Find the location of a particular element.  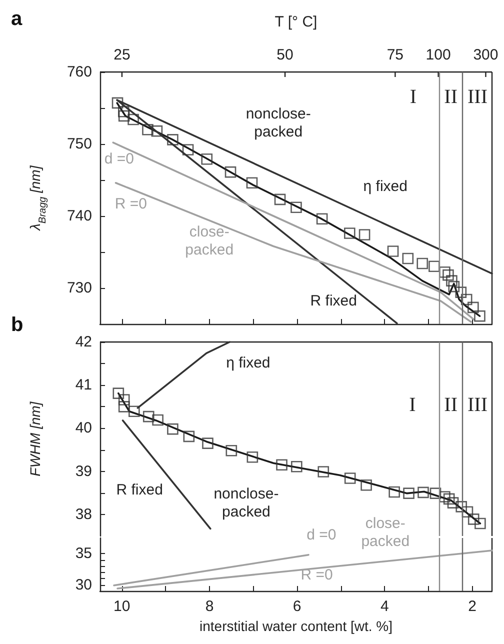

y-tick-label: 41 is located at coordinates (83, 385).